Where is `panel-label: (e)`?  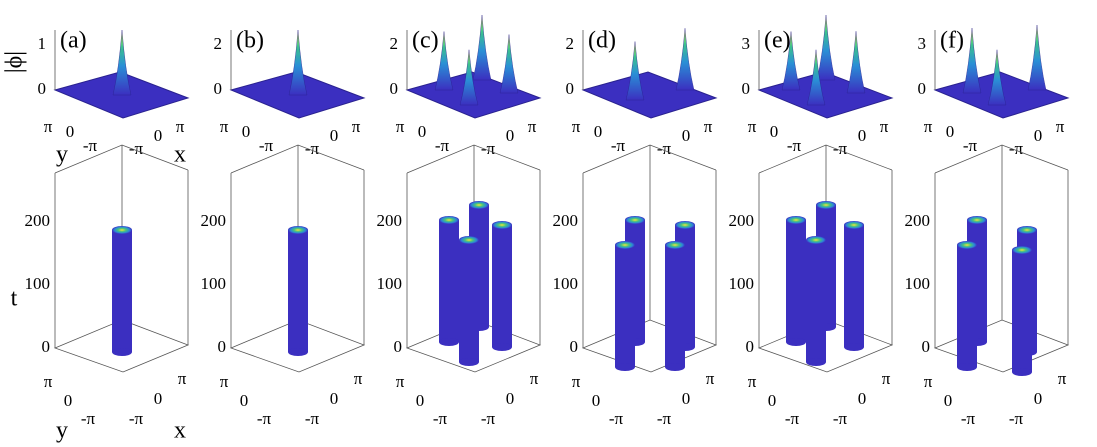
panel-label: (e) is located at coordinates (777, 41).